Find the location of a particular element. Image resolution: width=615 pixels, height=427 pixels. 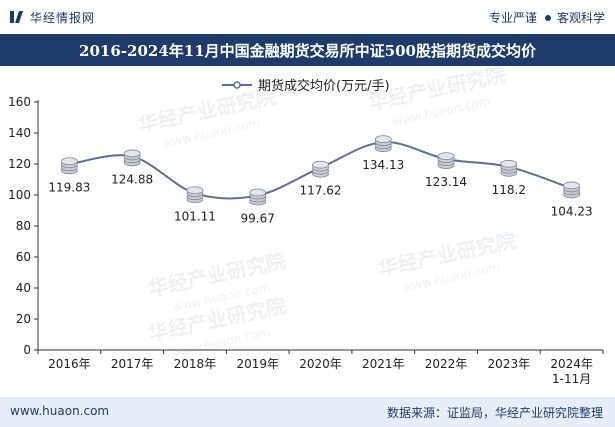

data-label: 118.2 is located at coordinates (509, 190).